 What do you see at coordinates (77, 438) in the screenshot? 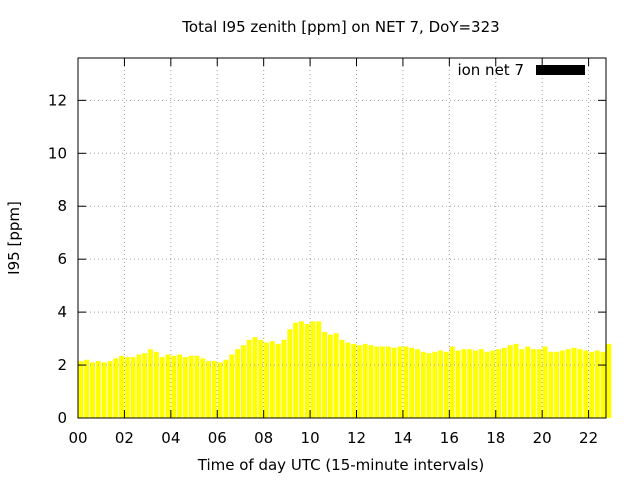
I see `x-tick-label: 00` at bounding box center [77, 438].